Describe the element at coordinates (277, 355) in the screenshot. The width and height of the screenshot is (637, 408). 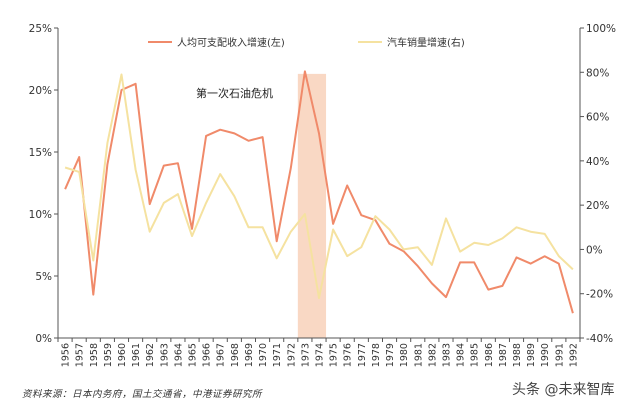
I see `x-tick-label: 1971` at that location.